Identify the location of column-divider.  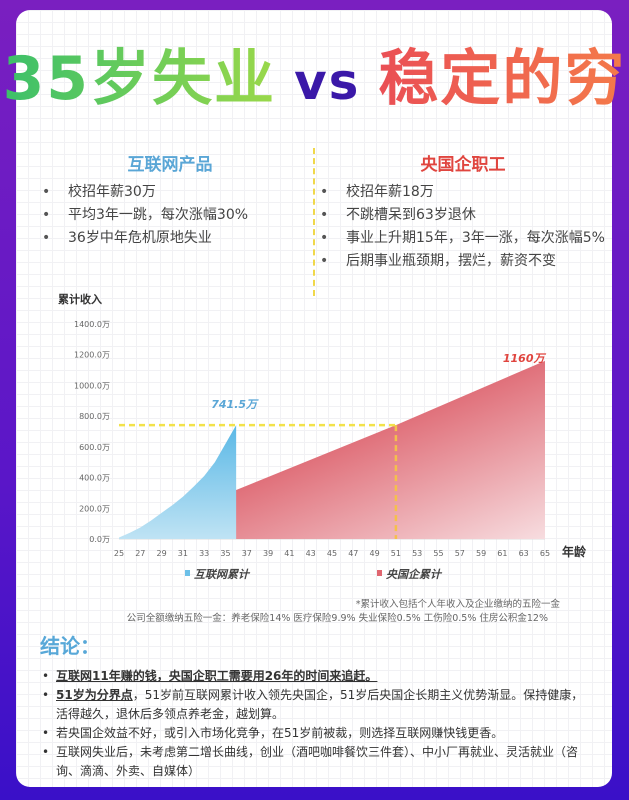
(314, 222).